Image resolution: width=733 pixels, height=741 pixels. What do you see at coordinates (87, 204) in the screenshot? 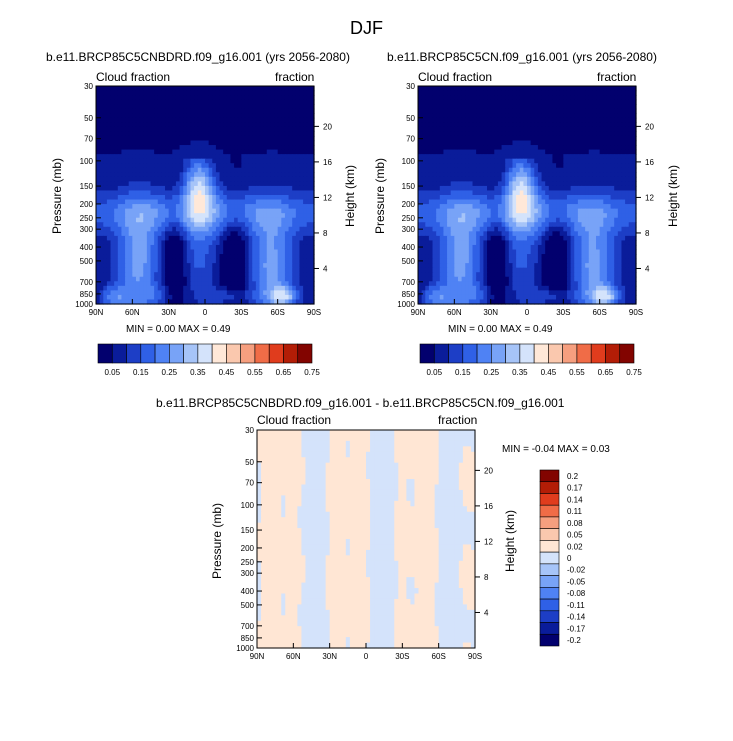
I see `panel-1-ytick-label: 200` at bounding box center [87, 204].